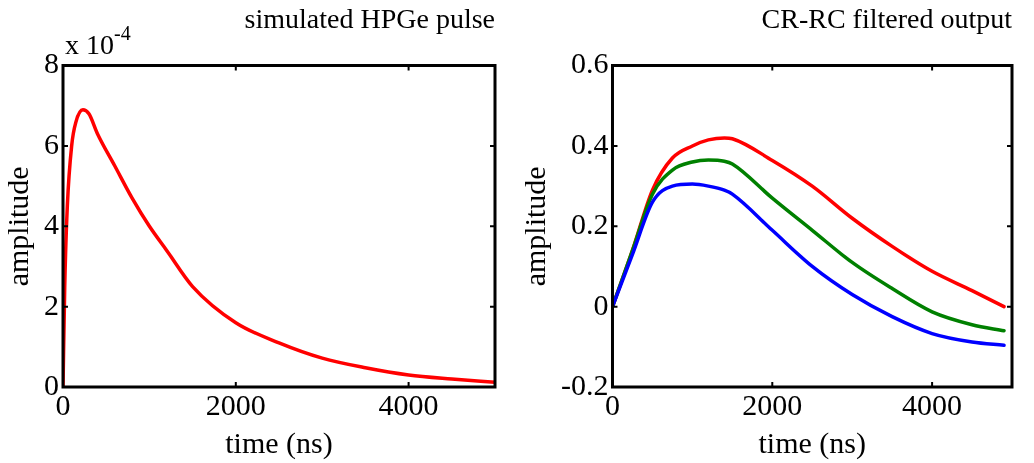 The height and width of the screenshot is (463, 1034). Describe the element at coordinates (51, 143) in the screenshot. I see `y-tick-label: 6` at that location.